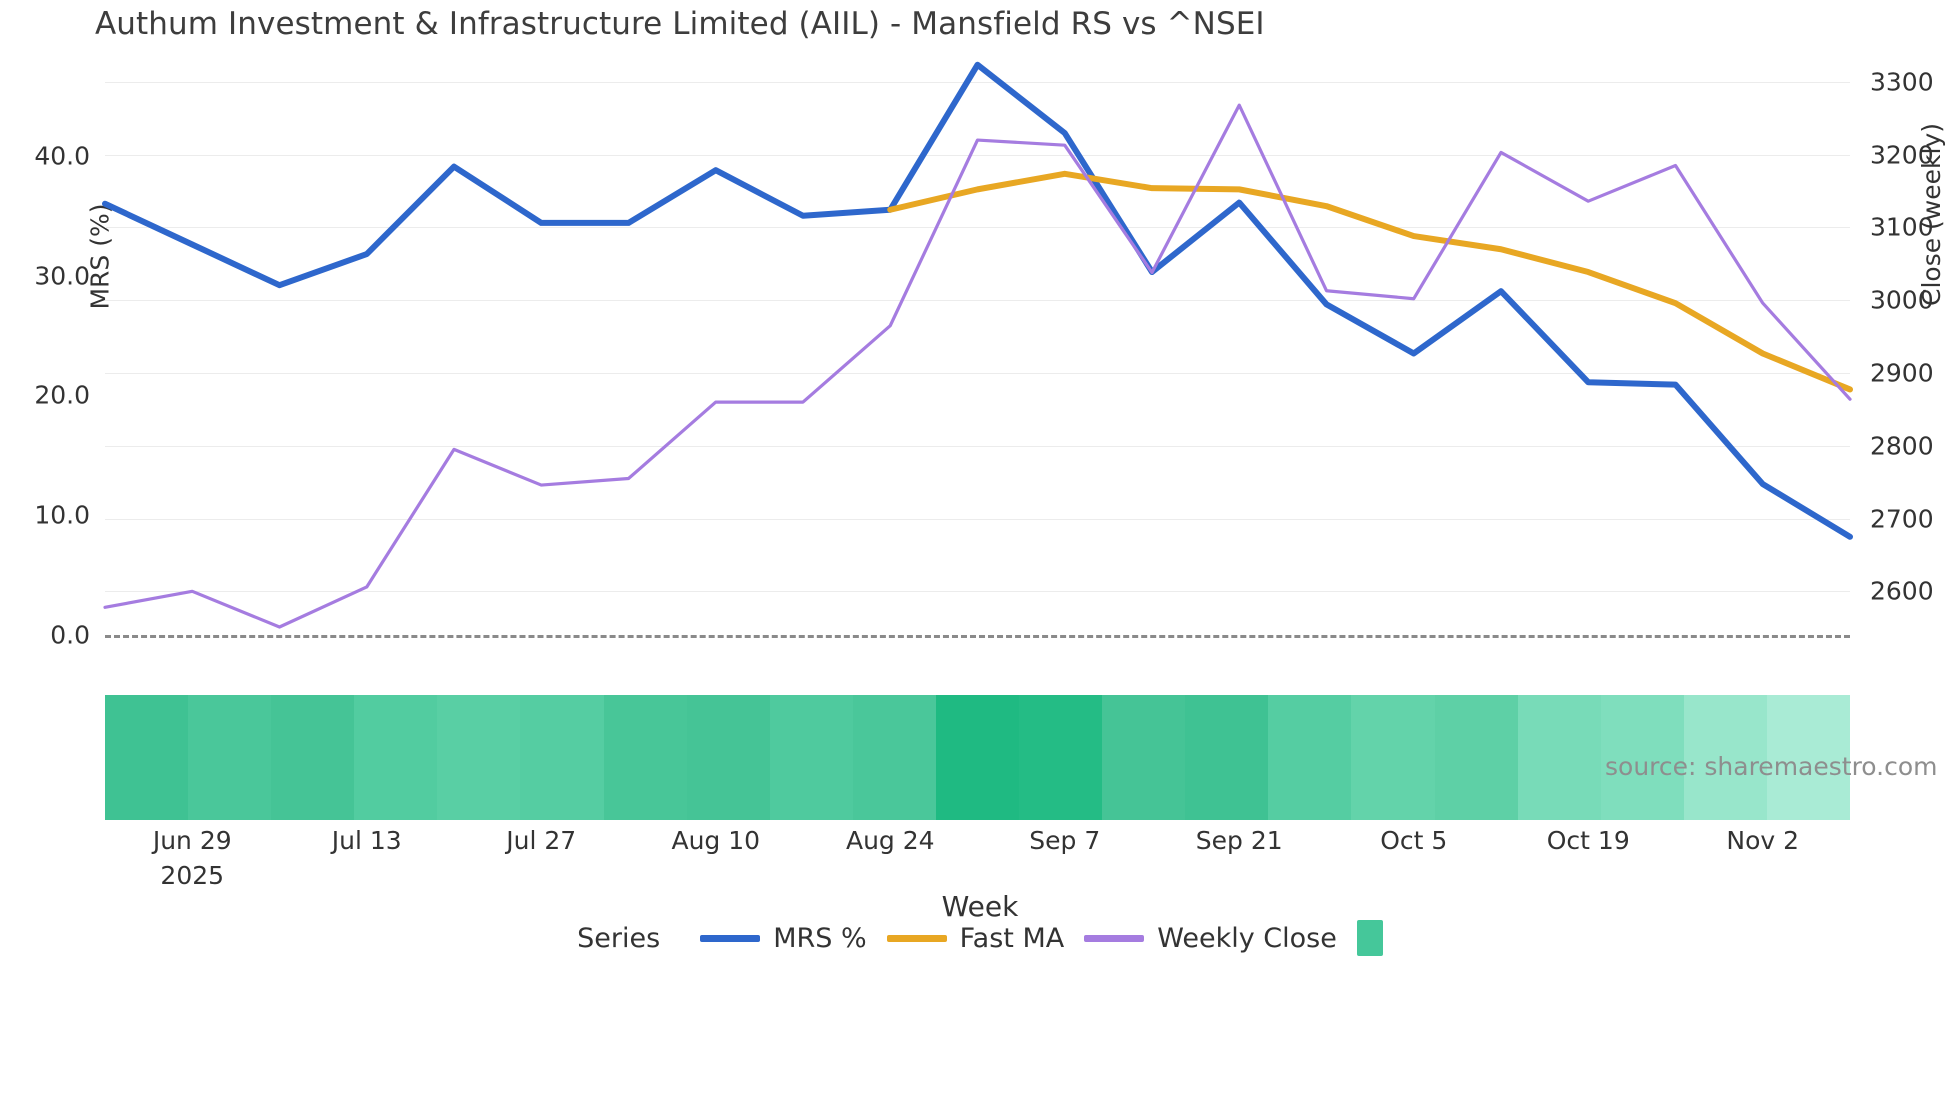 The height and width of the screenshot is (1102, 1960). I want to click on y-tick-right: 3000, so click(1902, 300).